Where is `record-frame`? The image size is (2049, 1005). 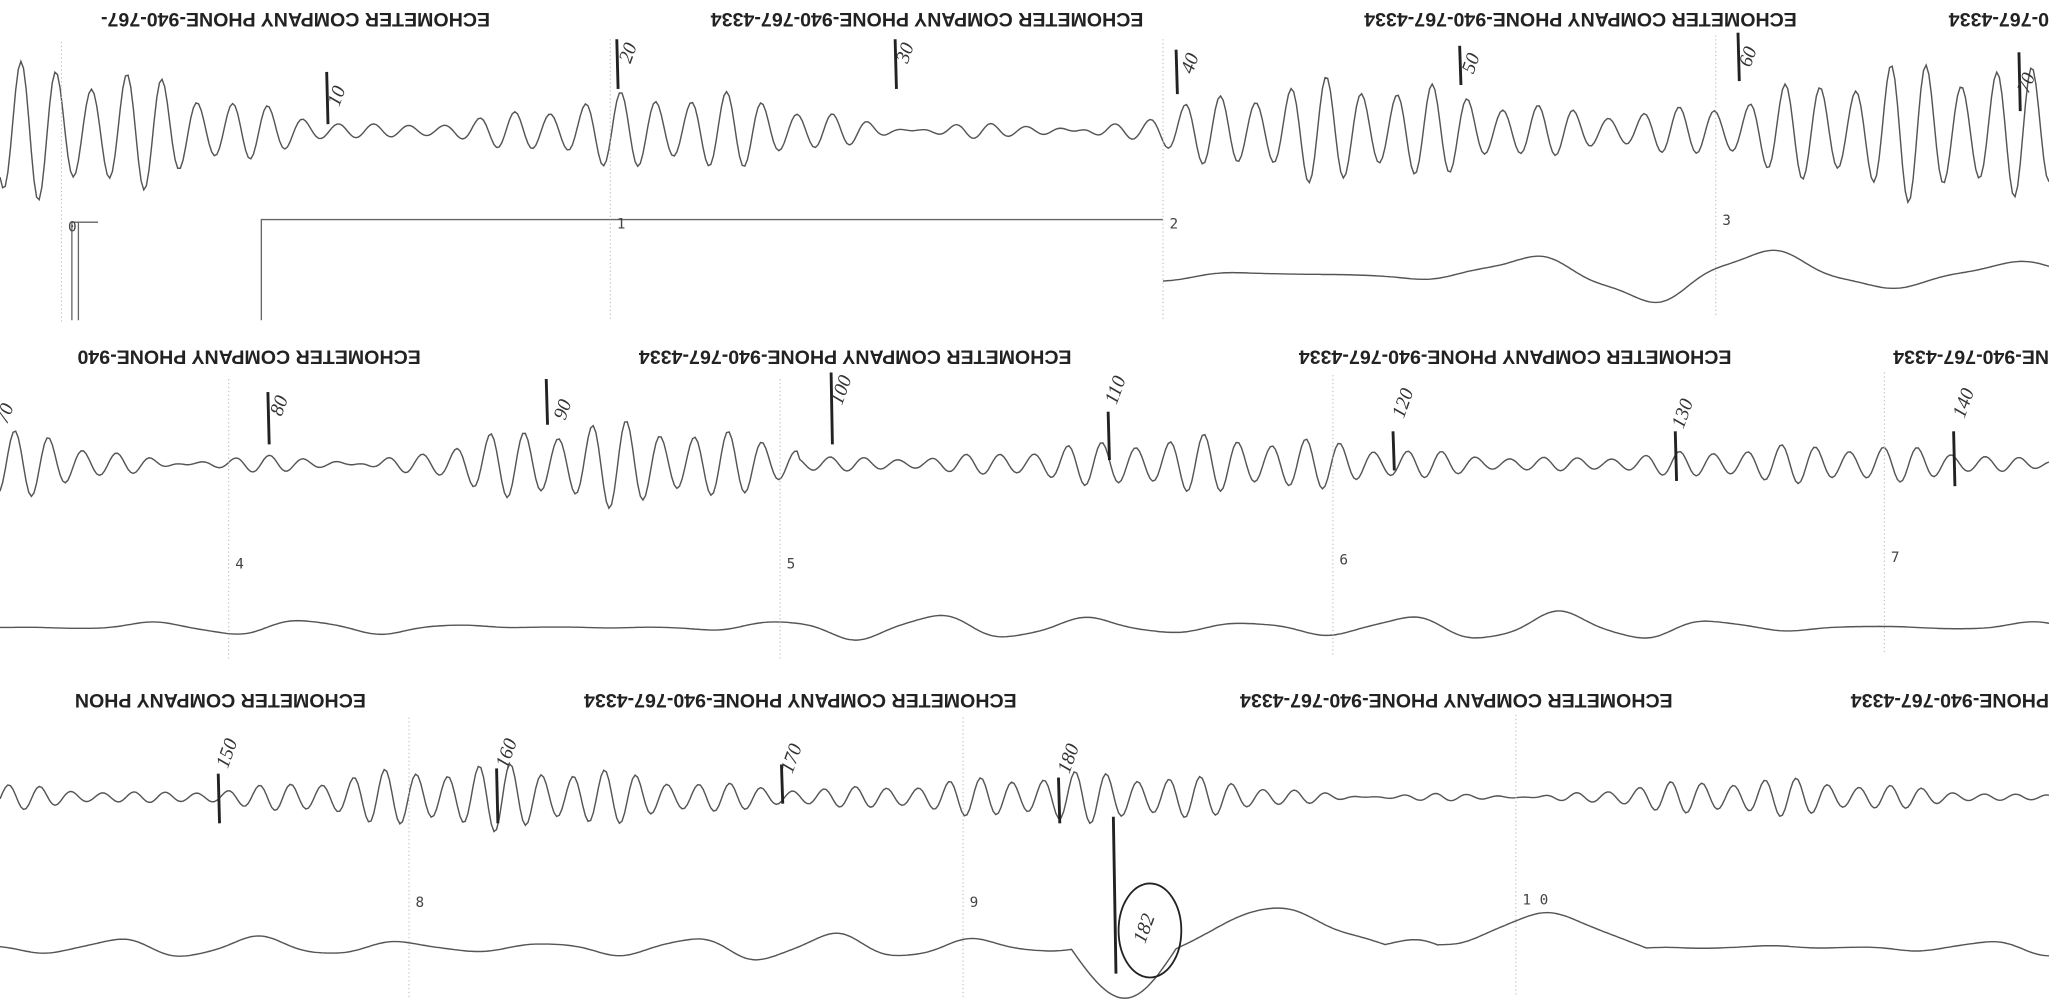 record-frame is located at coordinates (617, 269).